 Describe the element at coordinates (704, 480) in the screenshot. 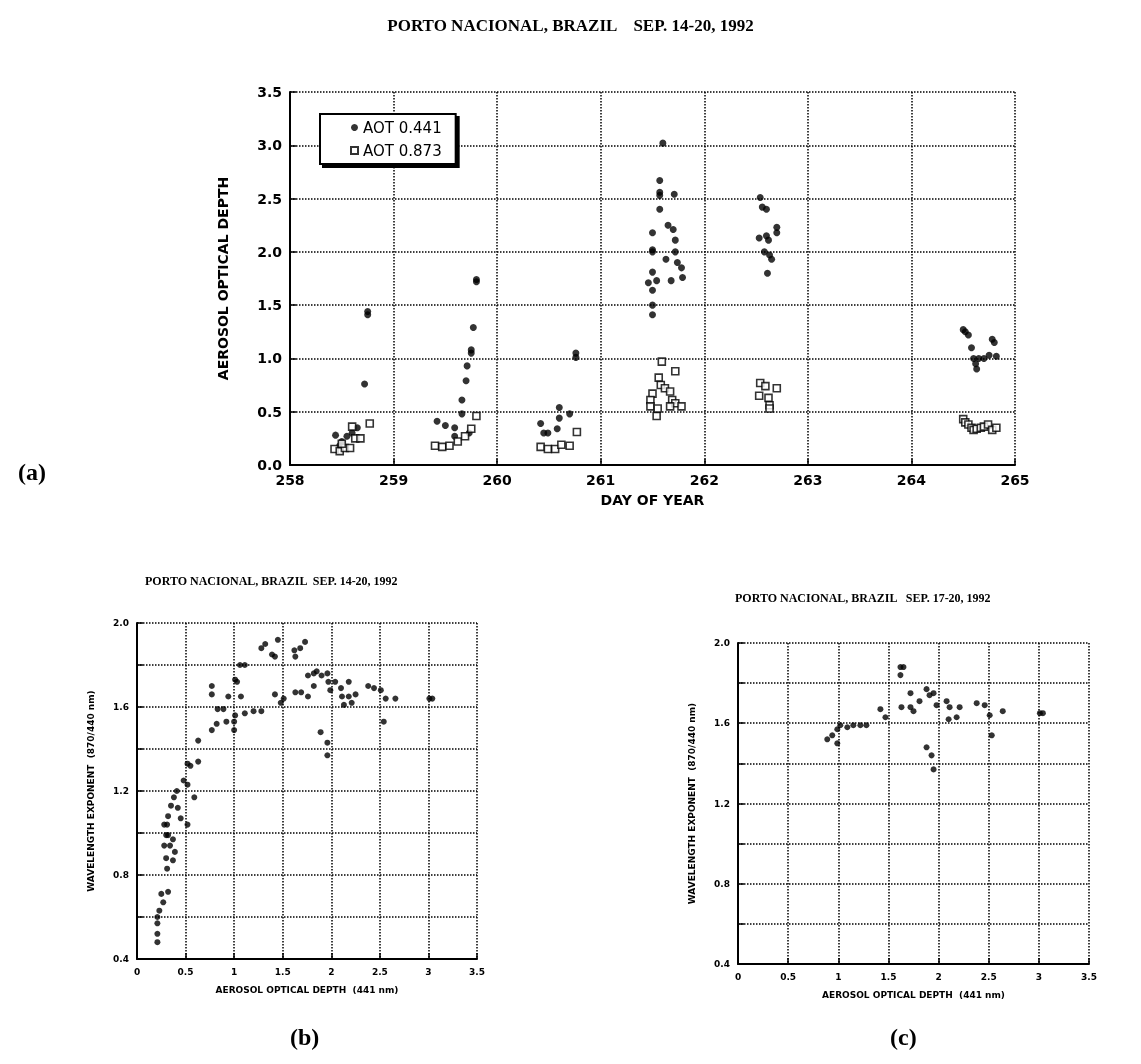

I see `x-tick-label: 262` at that location.